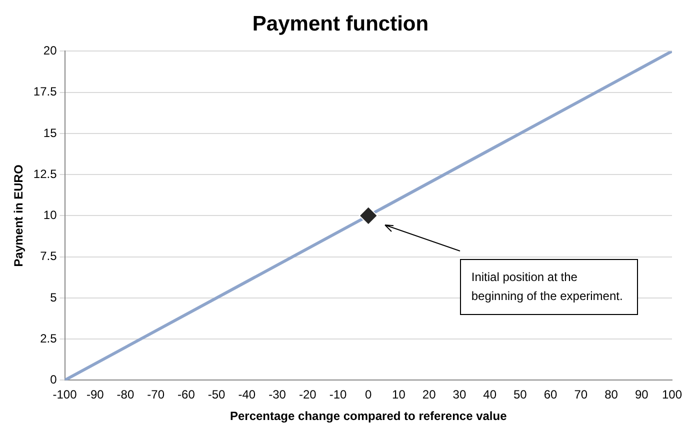 This screenshot has width=693, height=436. I want to click on y-axis-title: Payment in EURO, so click(19, 215).